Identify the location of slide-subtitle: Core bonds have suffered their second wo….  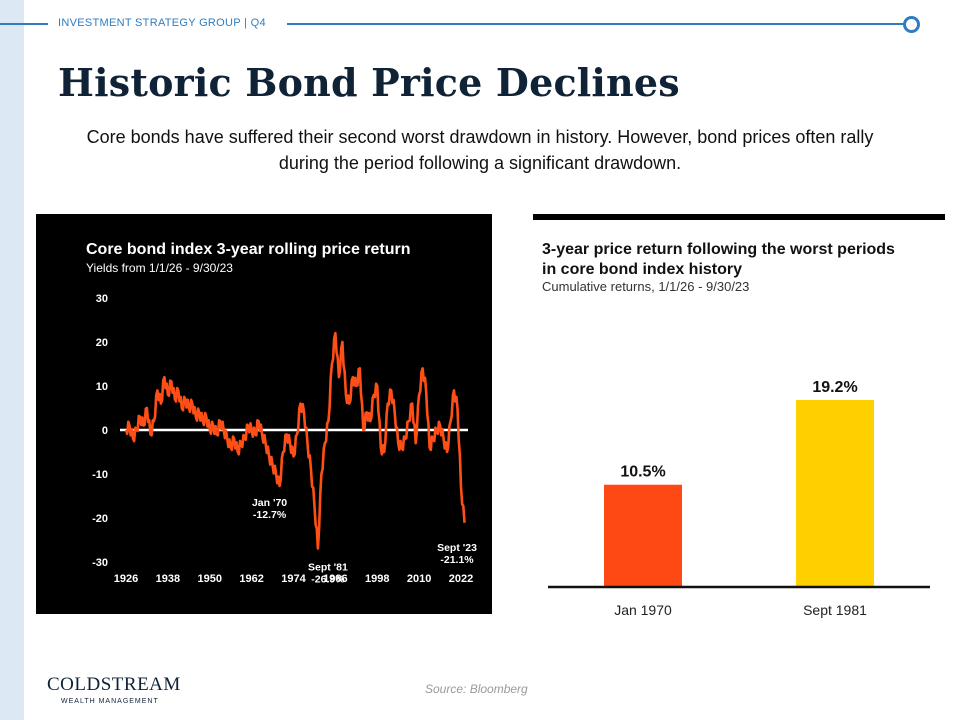
(480, 150).